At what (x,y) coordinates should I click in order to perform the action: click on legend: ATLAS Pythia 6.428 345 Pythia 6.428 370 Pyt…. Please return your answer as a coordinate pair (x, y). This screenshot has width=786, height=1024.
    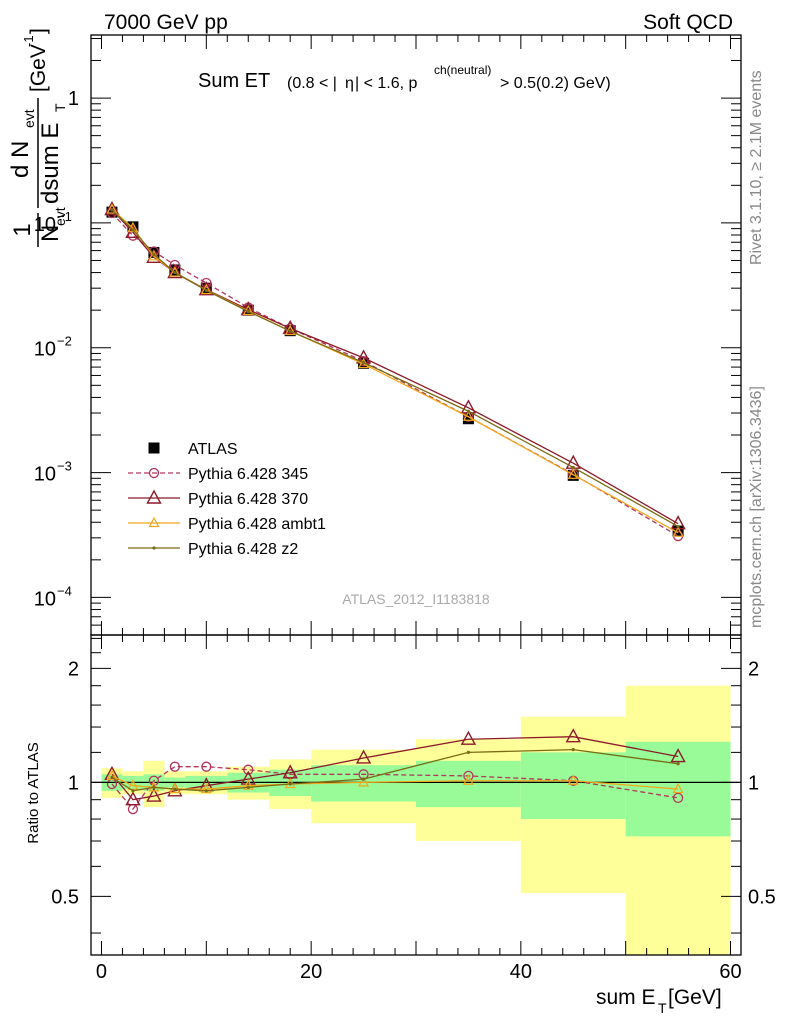
    Looking at the image, I should click on (227, 499).